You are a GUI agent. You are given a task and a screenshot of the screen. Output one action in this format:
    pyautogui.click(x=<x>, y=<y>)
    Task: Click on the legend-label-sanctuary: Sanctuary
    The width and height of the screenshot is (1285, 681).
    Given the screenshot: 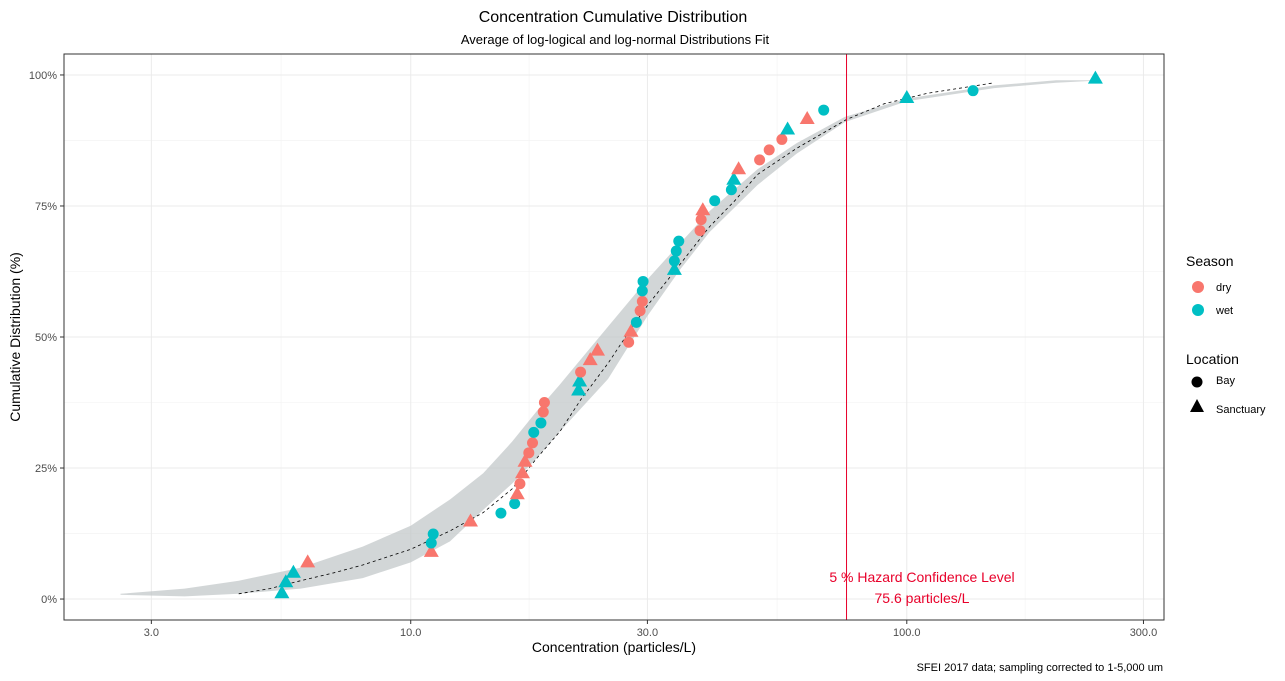 What is the action you would take?
    pyautogui.click(x=1241, y=410)
    